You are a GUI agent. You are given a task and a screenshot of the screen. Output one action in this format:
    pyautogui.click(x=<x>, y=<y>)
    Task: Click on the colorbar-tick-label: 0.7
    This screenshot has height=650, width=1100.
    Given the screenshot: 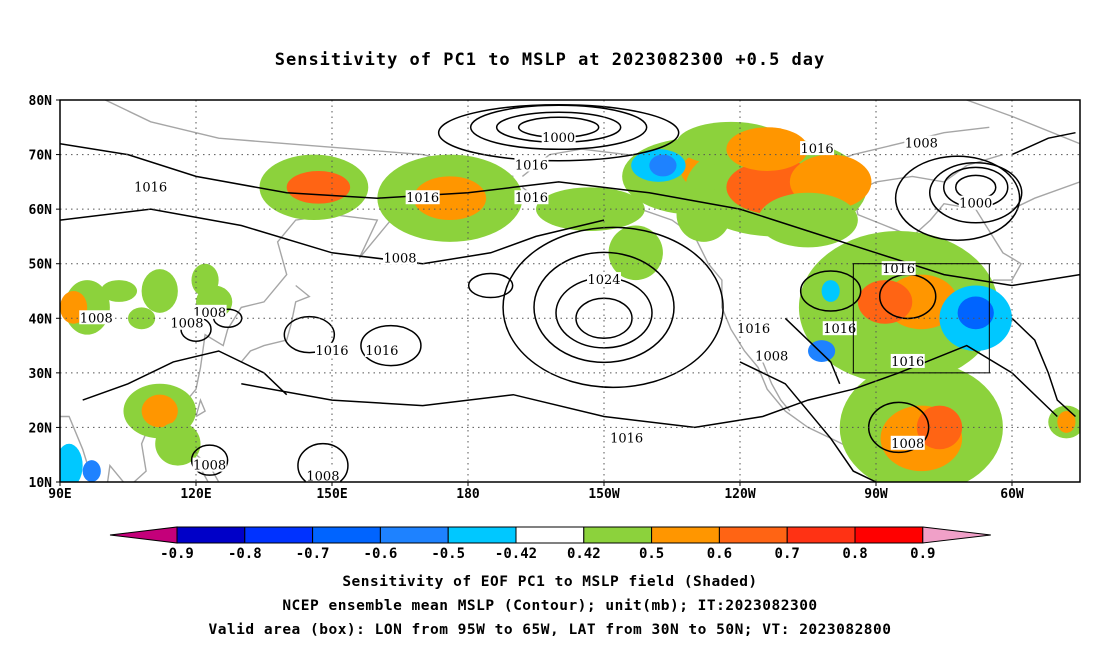 What is the action you would take?
    pyautogui.click(x=787, y=554)
    